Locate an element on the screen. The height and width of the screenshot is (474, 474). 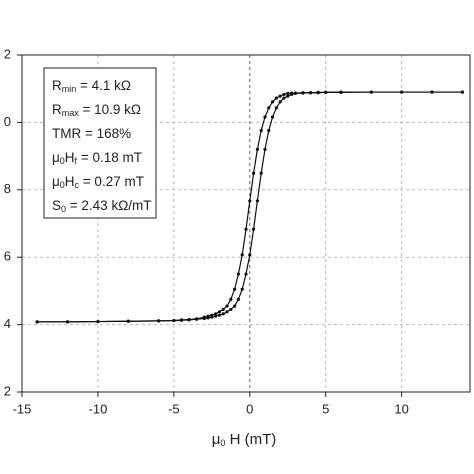
x-tick-label: 5 is located at coordinates (325, 408).